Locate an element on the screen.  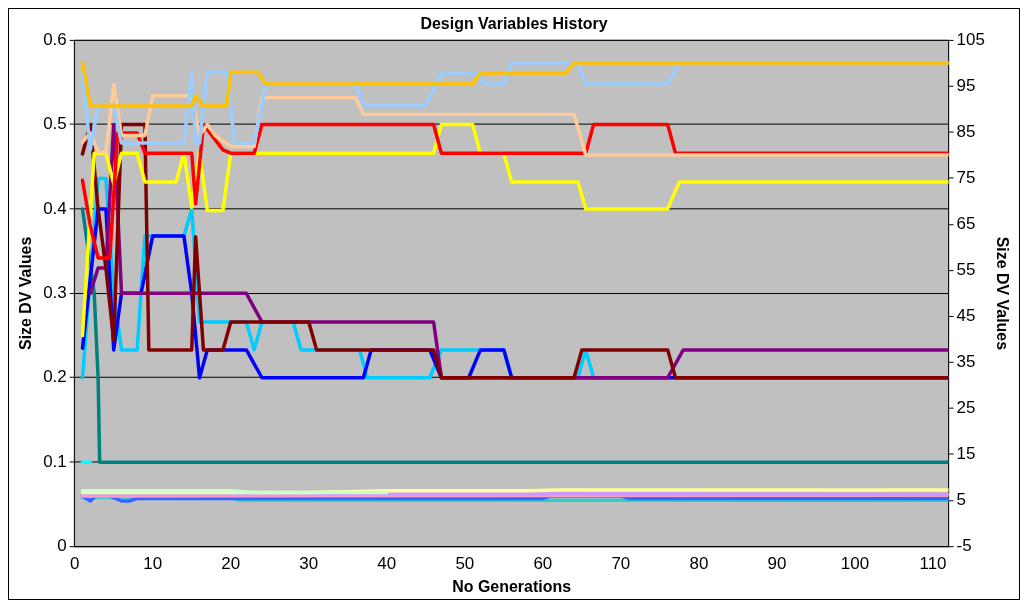
chart-title: Design Variables History is located at coordinates (514, 23).